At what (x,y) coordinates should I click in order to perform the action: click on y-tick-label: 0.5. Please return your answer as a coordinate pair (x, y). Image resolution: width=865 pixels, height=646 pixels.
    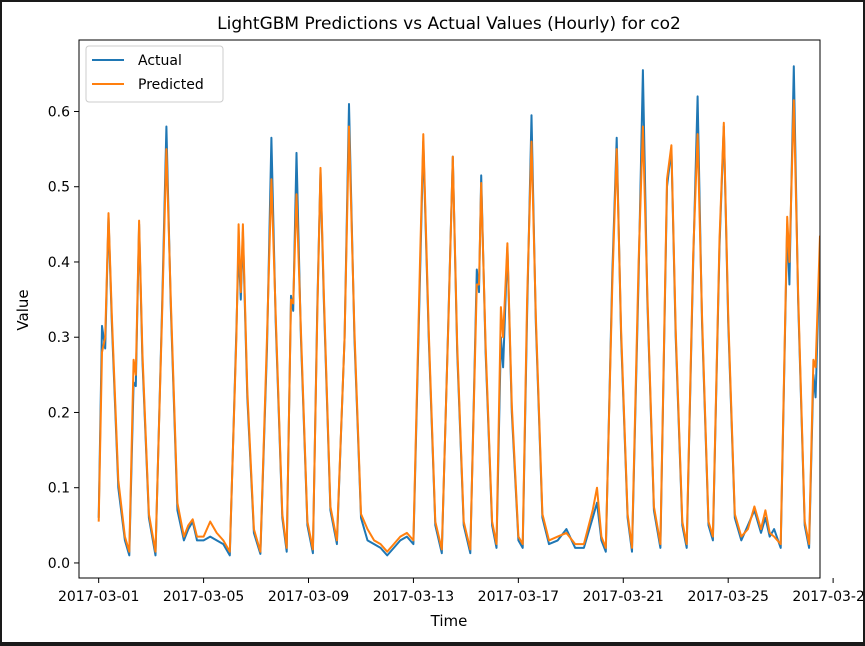
    Looking at the image, I should click on (59, 188).